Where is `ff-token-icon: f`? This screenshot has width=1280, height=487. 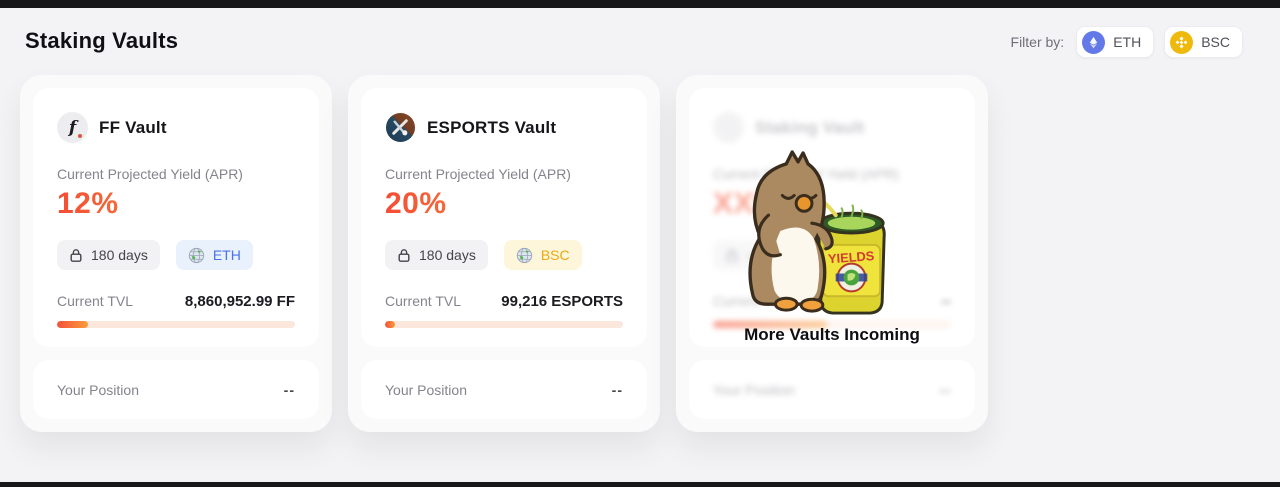 ff-token-icon: f is located at coordinates (72, 127).